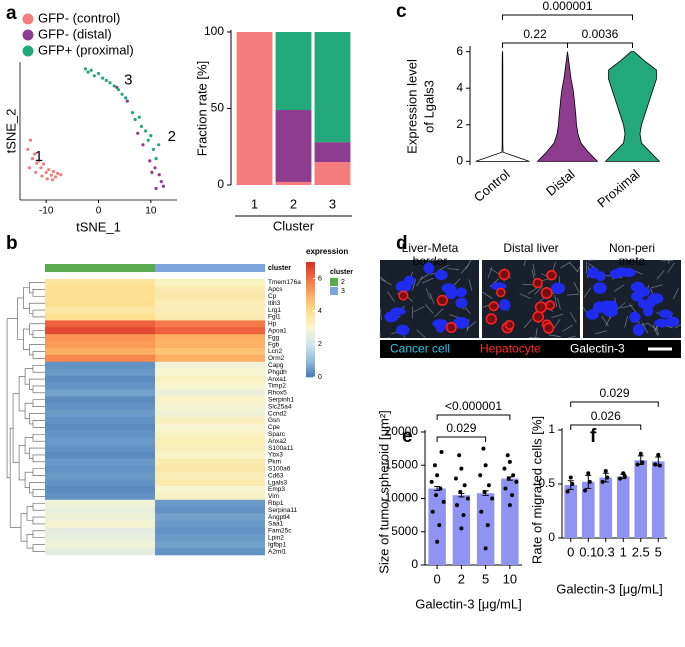 This screenshot has width=685, height=647. What do you see at coordinates (10, 131) in the screenshot?
I see `y-axis-label: tSNE_2` at bounding box center [10, 131].